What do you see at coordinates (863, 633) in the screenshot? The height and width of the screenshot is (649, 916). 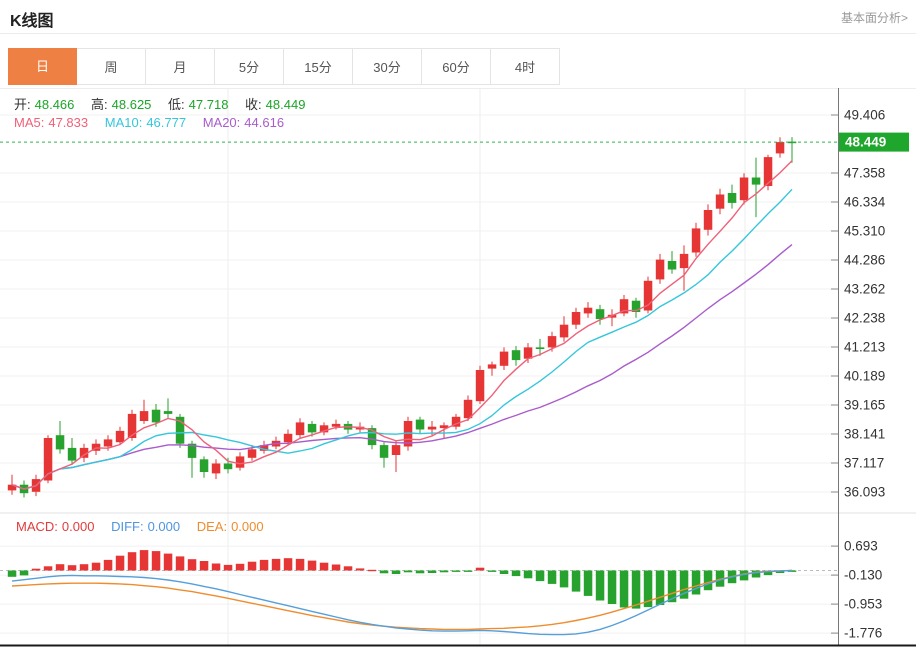 I see `macd-tick-label: -1.776` at bounding box center [863, 633].